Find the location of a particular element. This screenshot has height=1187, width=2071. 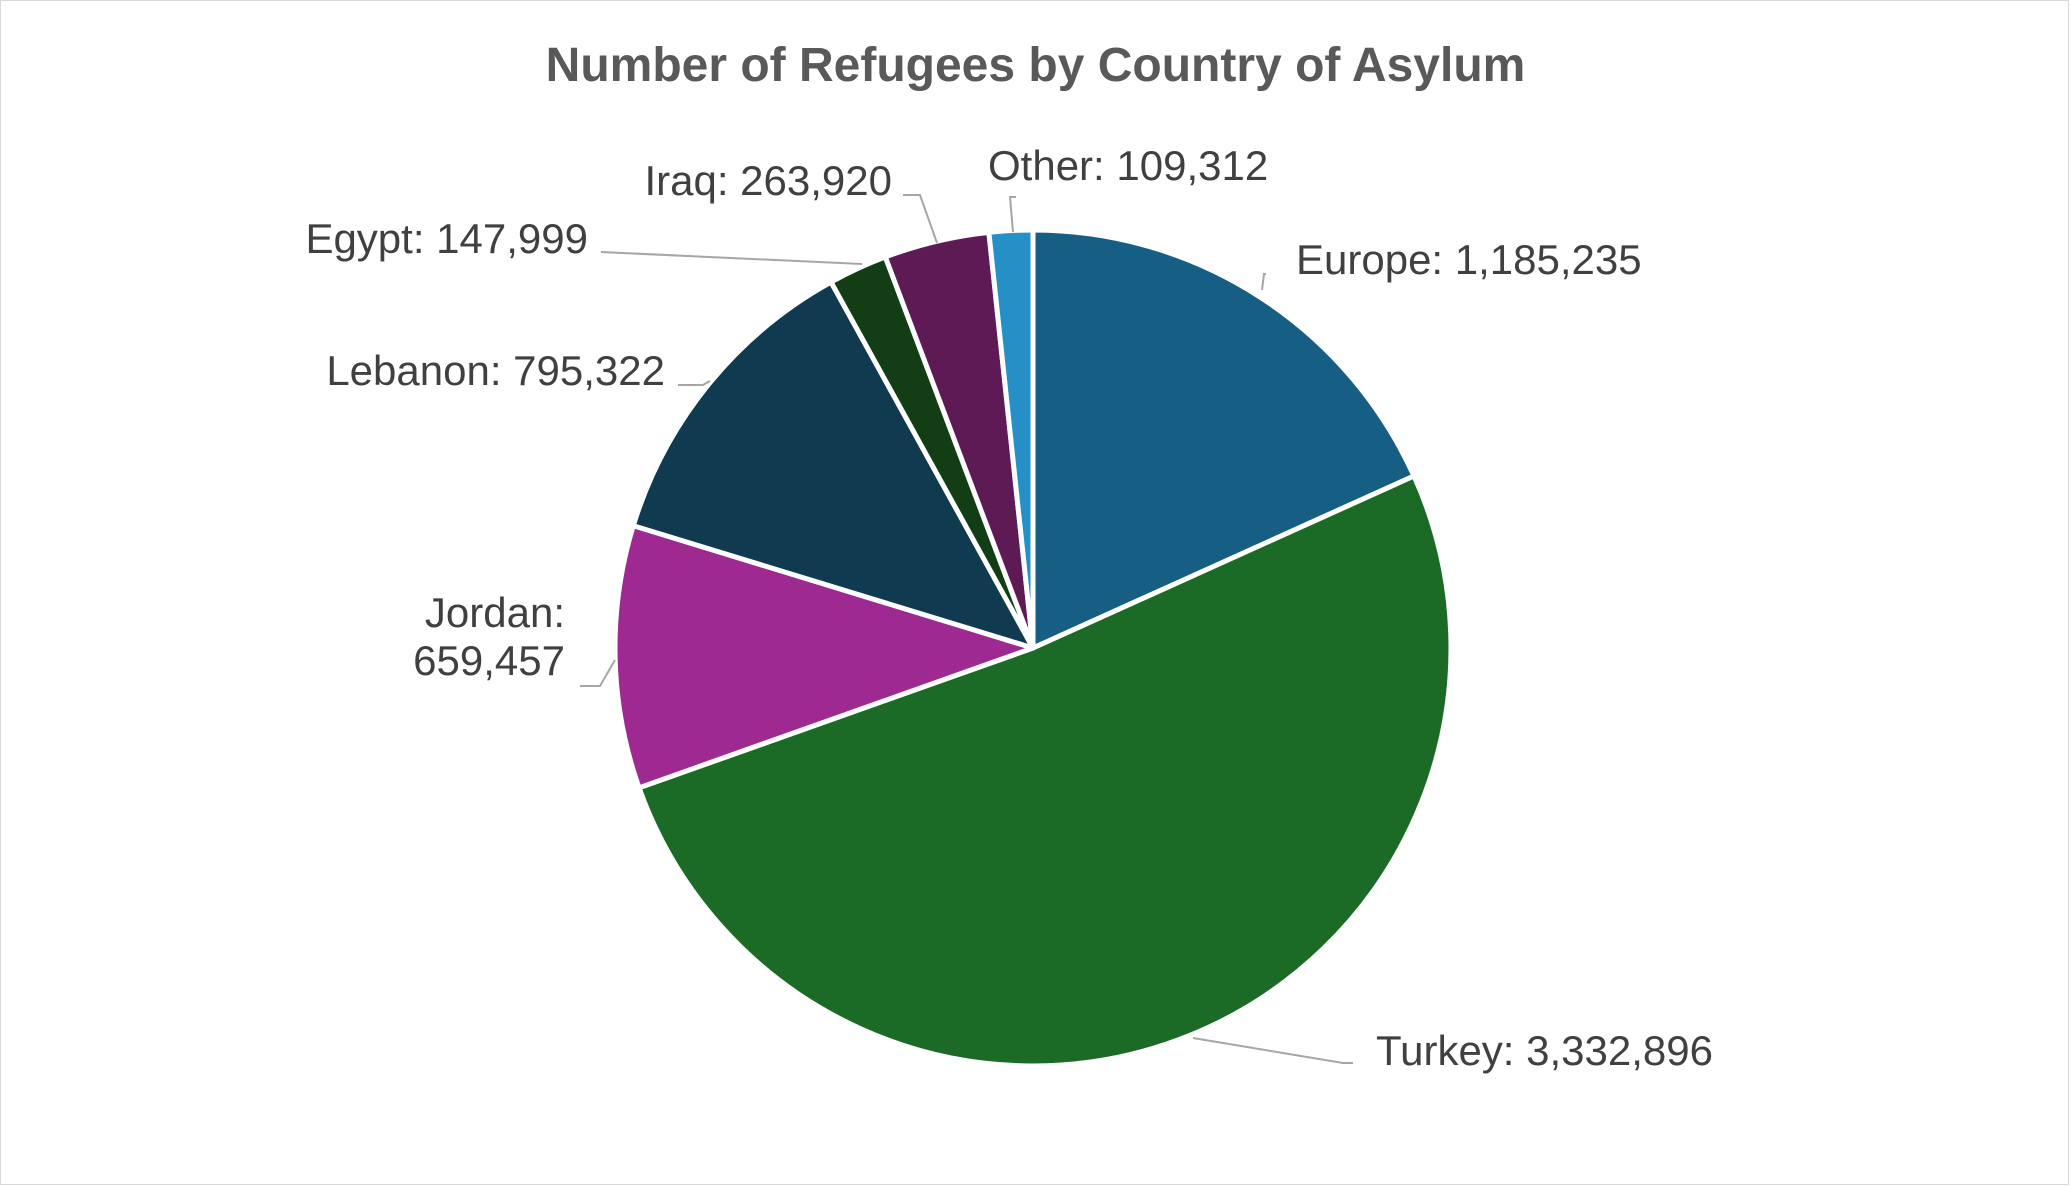

data-label-europe: Europe: 1,185,235 is located at coordinates (1469, 259).